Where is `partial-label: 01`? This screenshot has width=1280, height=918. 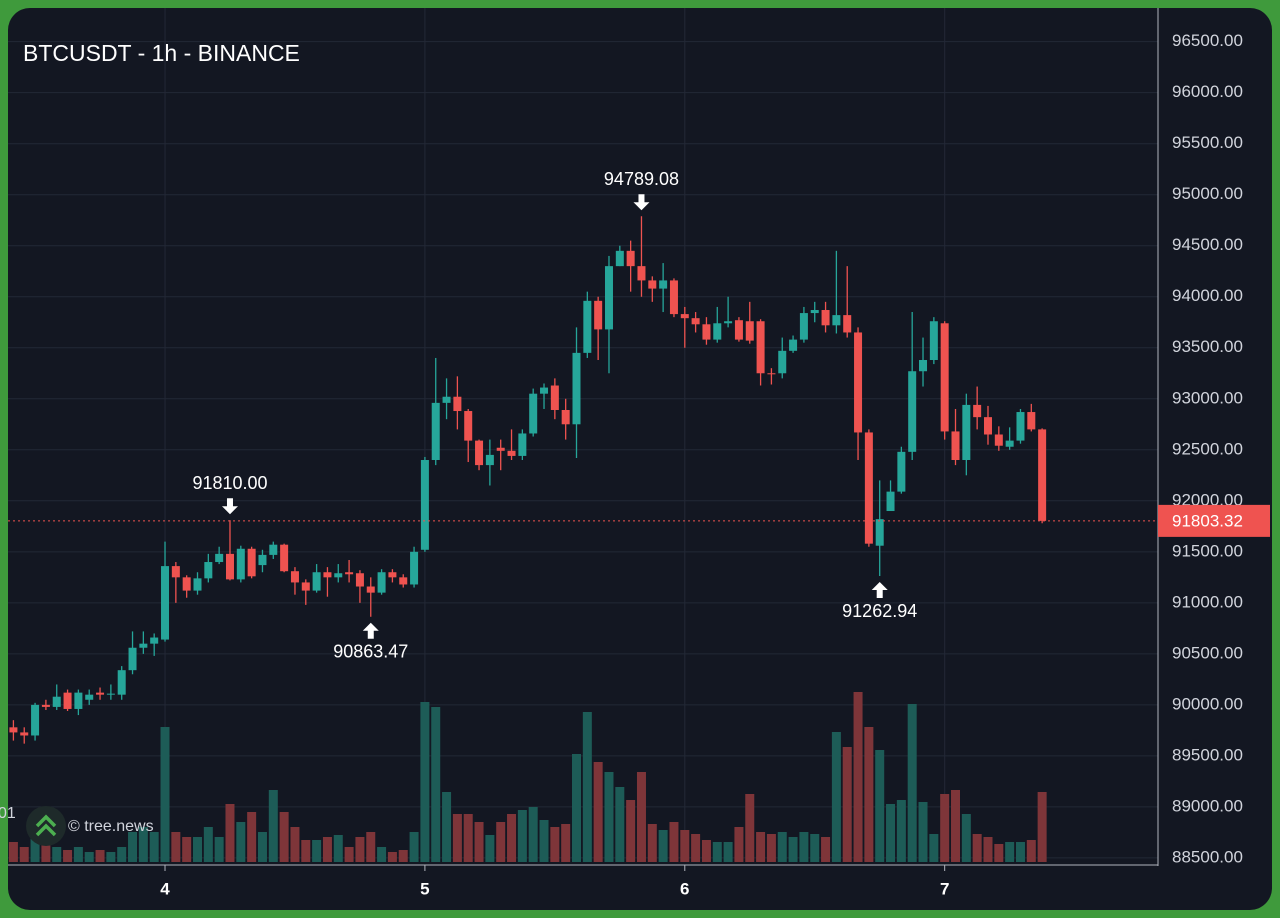 partial-label: 01 is located at coordinates (8, 813).